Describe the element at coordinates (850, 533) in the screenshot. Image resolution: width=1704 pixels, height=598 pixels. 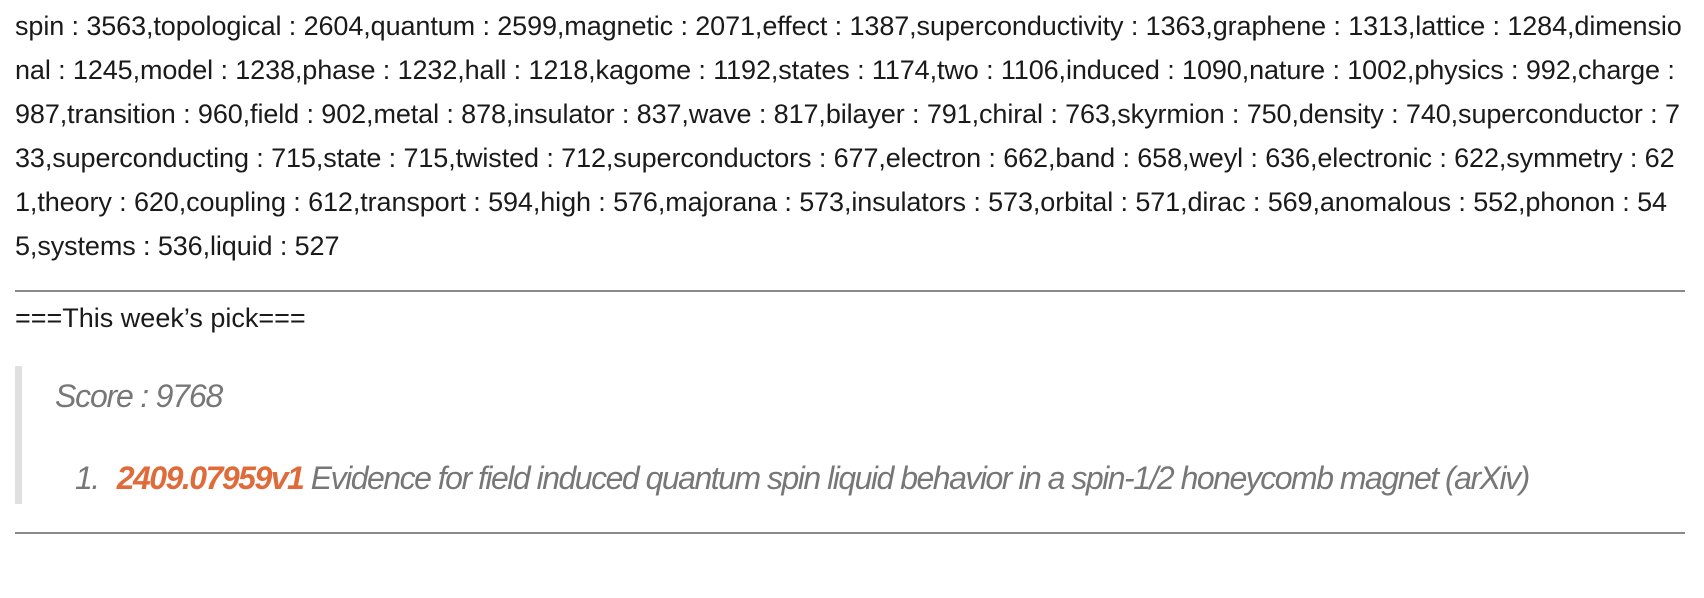
I see `divider-bottom` at that location.